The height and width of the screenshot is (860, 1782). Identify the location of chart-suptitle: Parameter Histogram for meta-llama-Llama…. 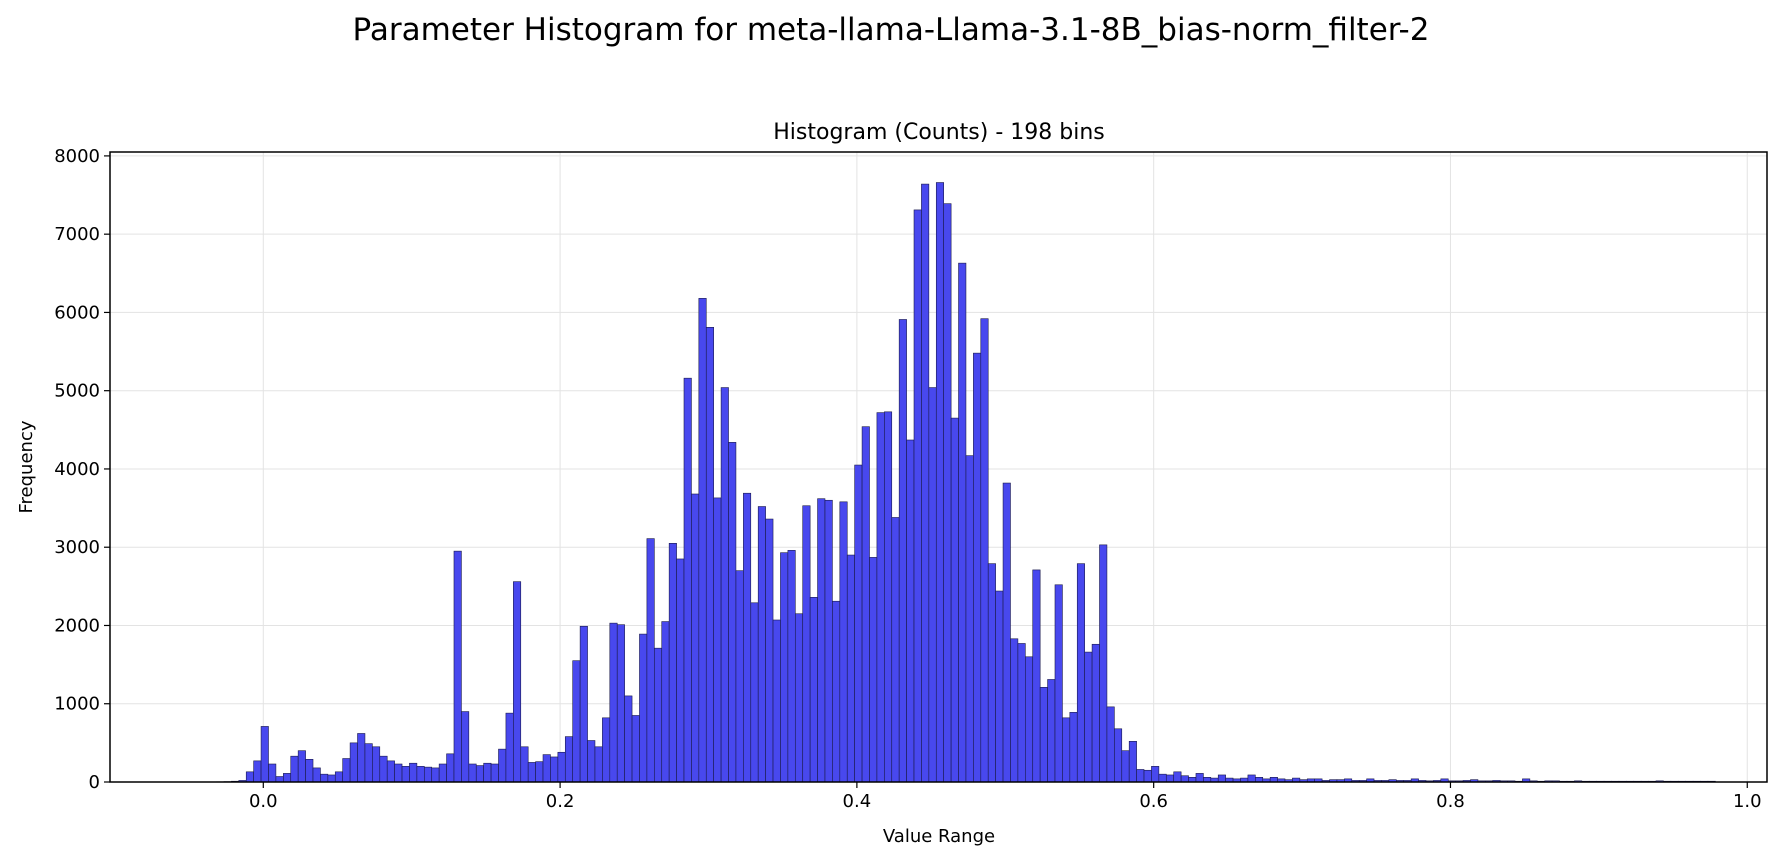
(891, 30).